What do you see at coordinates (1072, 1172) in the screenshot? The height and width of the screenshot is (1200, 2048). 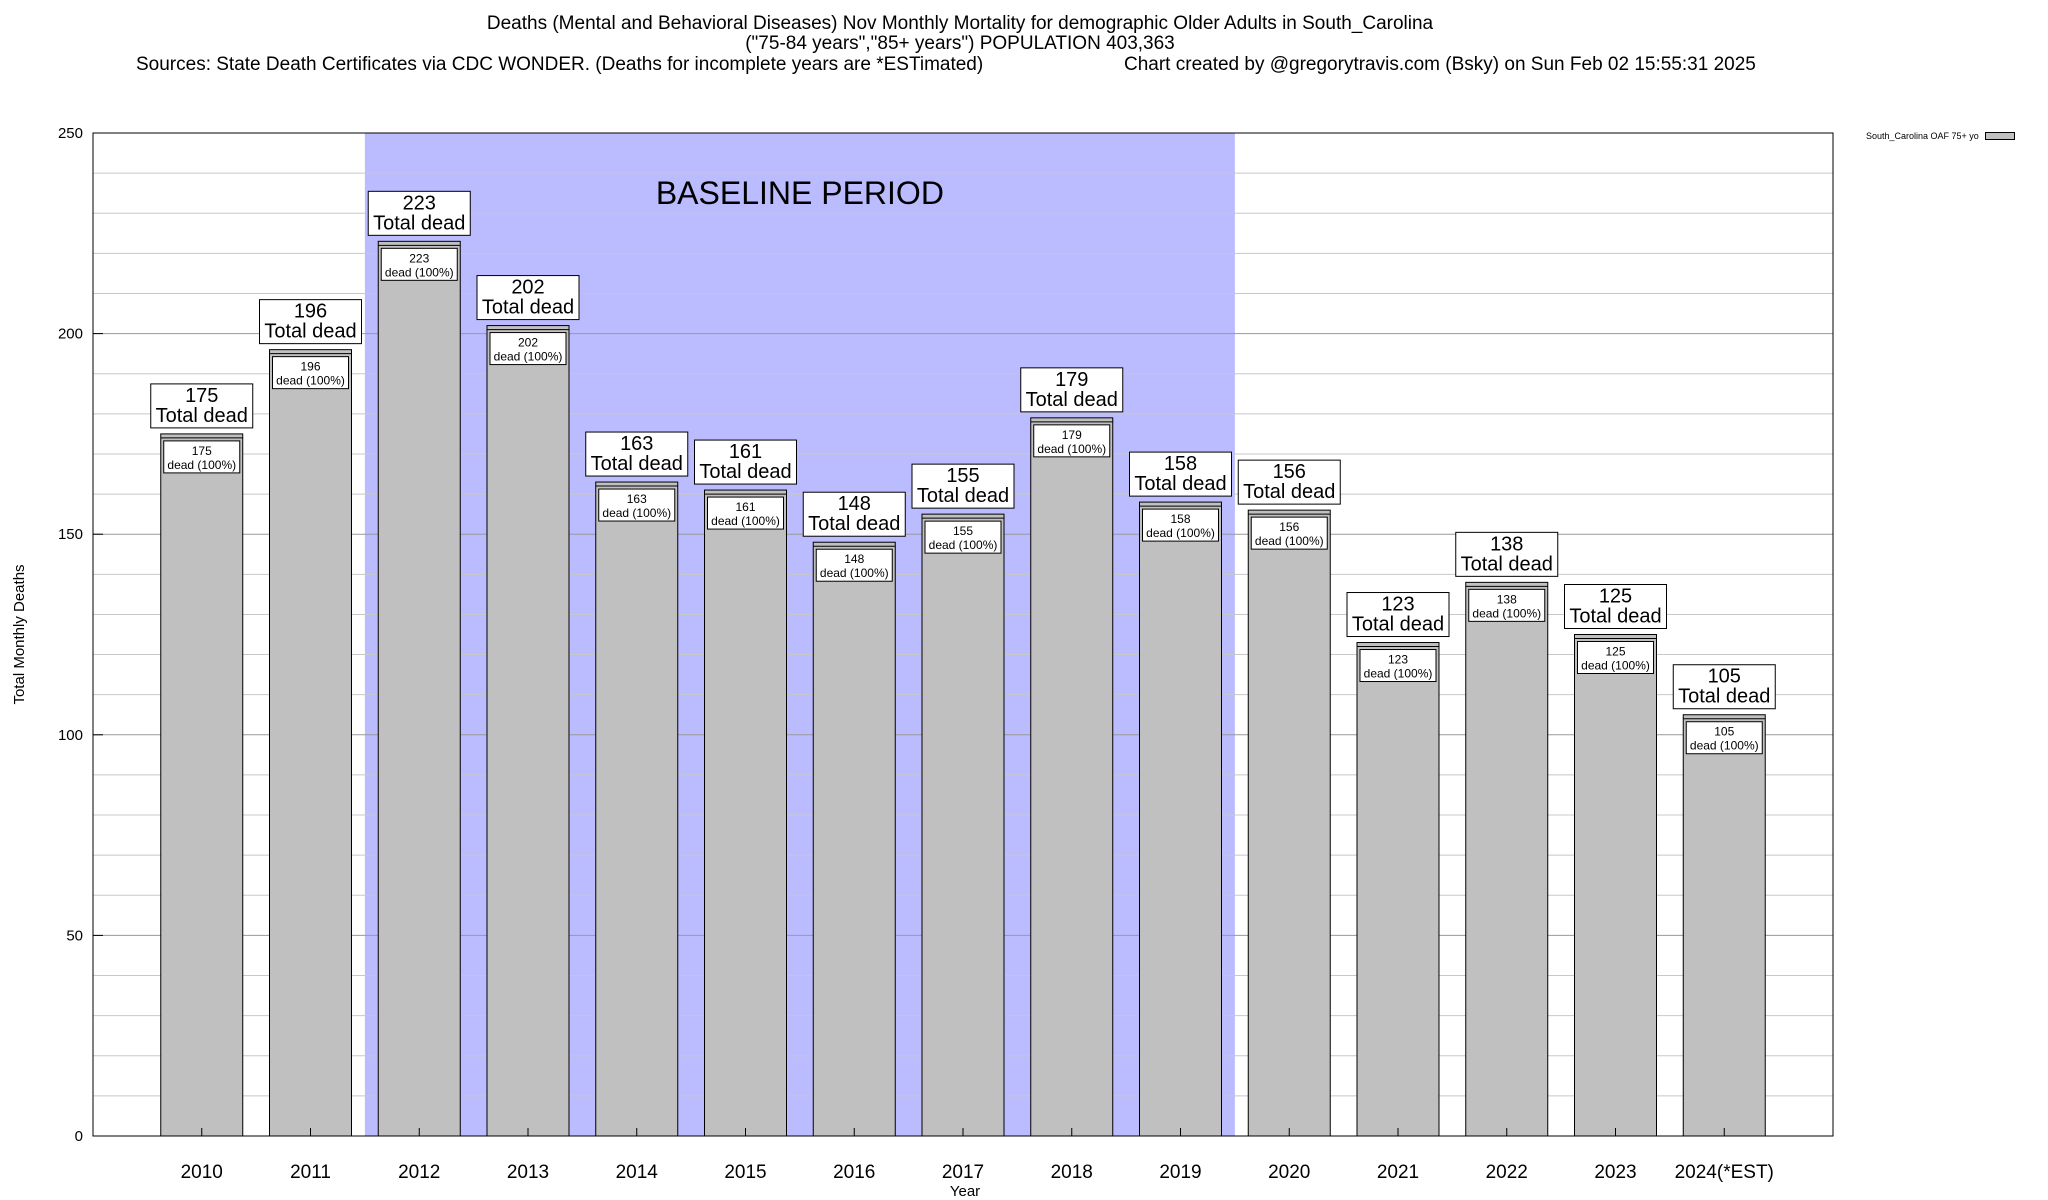 I see `x-tick-label: 2018` at bounding box center [1072, 1172].